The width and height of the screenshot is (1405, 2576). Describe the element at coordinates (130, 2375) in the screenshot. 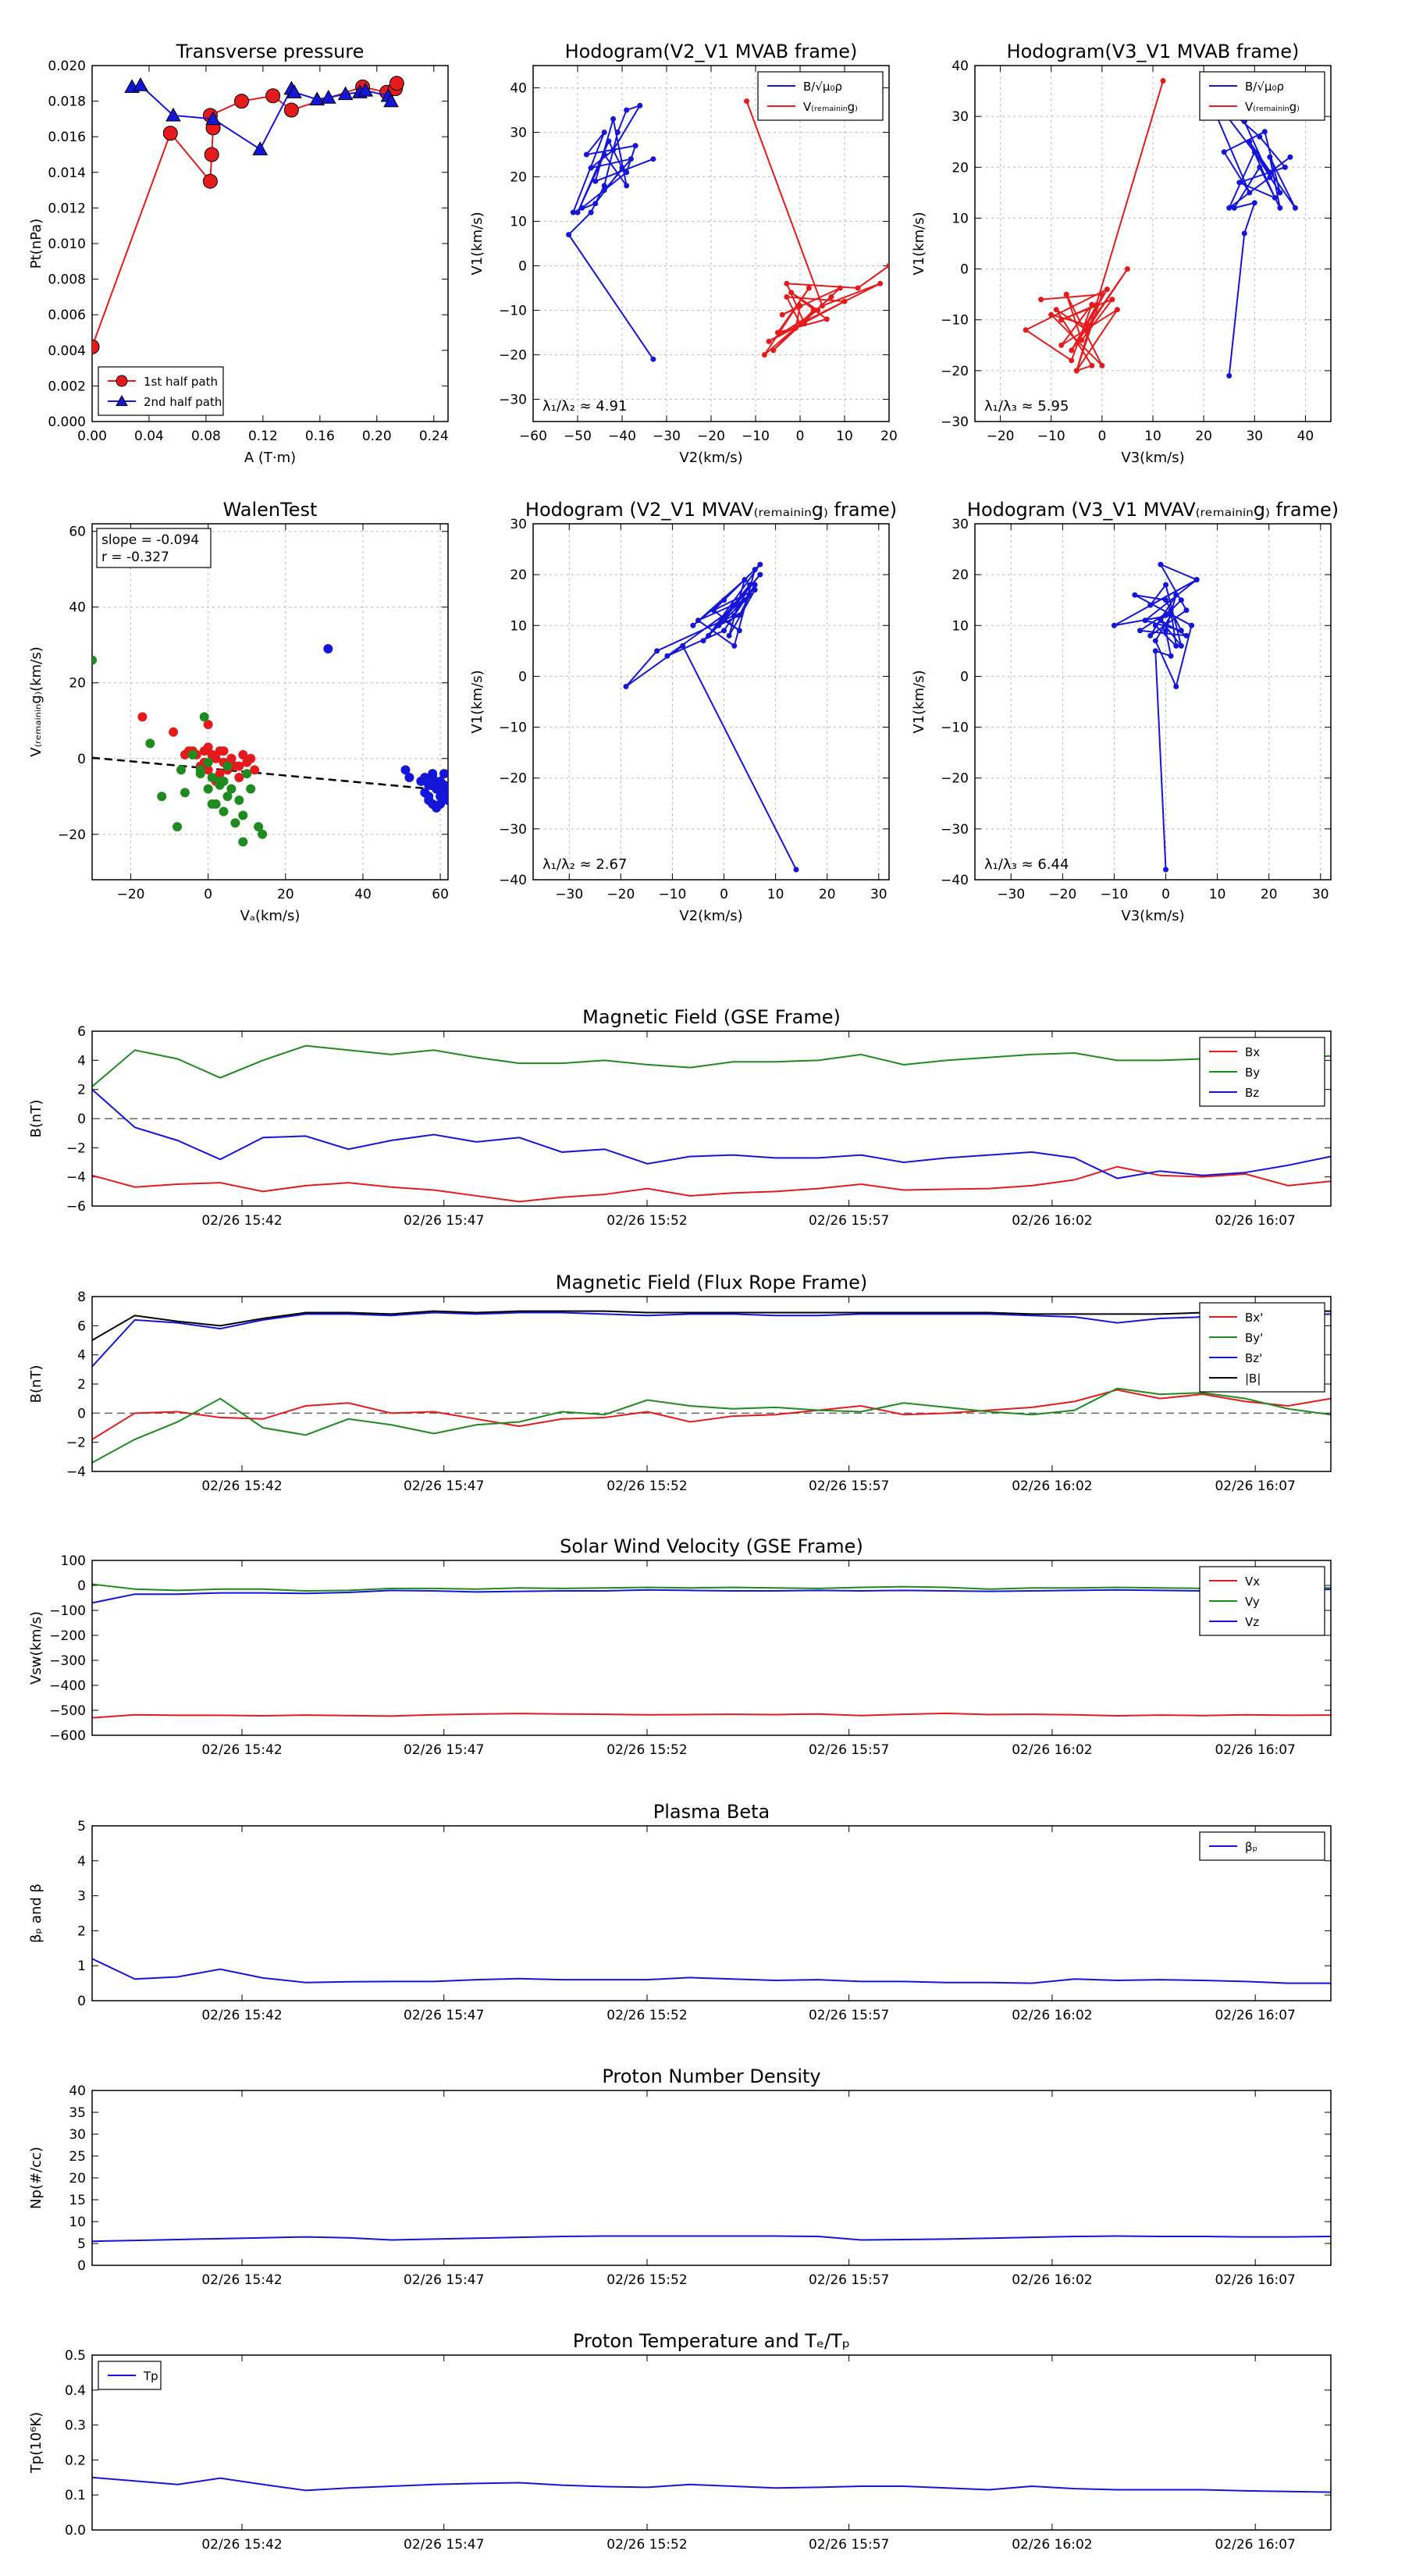

I see `legend: Tp` at that location.